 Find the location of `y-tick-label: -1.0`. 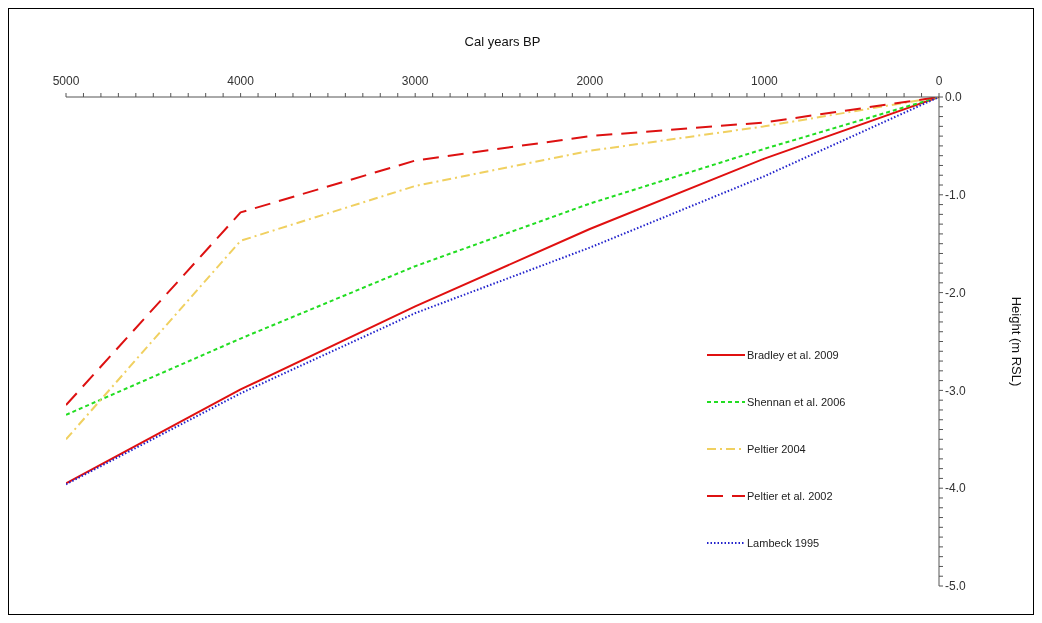

y-tick-label: -1.0 is located at coordinates (955, 195).